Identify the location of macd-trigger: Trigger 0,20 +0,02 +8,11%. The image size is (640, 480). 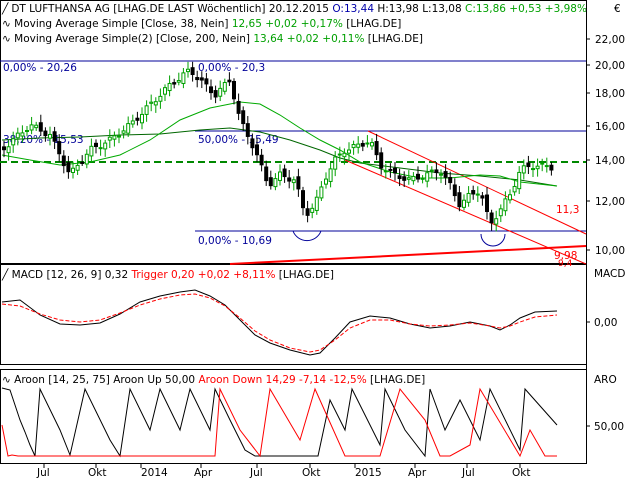
(203, 275).